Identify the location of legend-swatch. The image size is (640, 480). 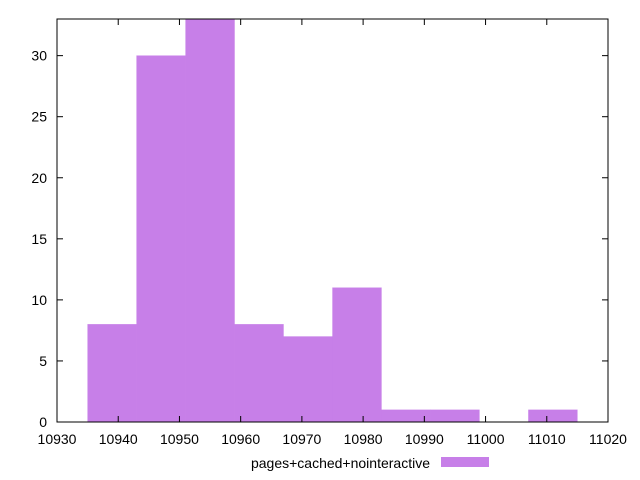
(465, 462).